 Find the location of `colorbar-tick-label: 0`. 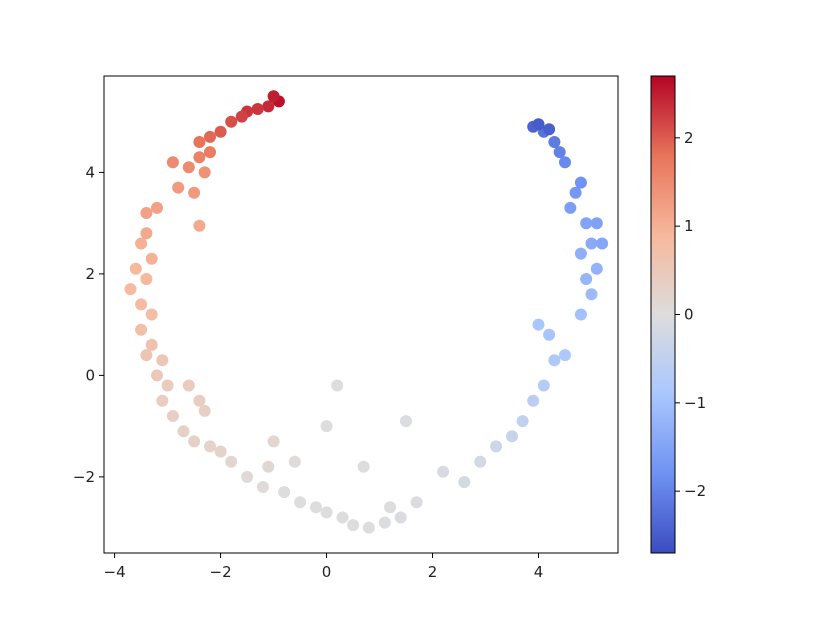

colorbar-tick-label: 0 is located at coordinates (689, 315).